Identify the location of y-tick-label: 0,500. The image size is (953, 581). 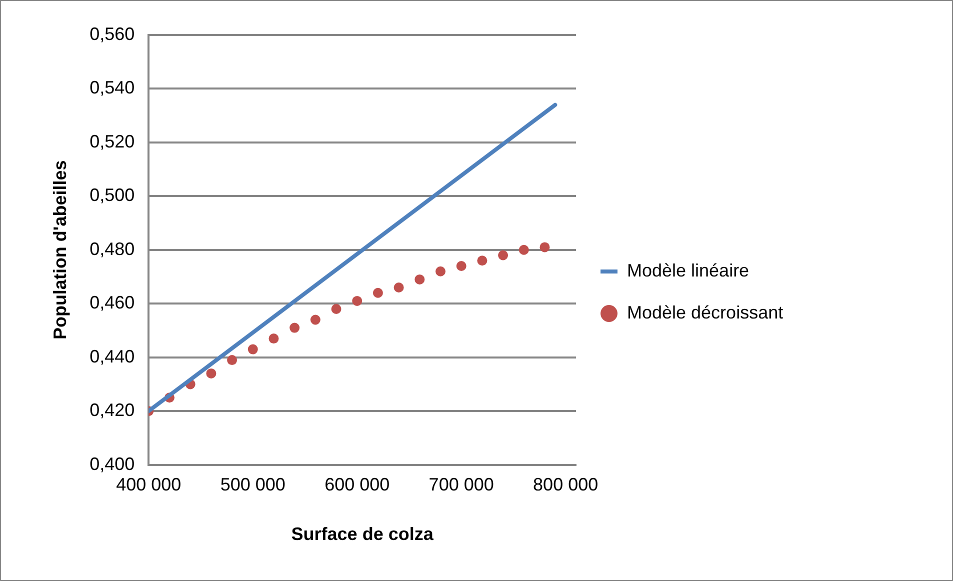
(112, 195).